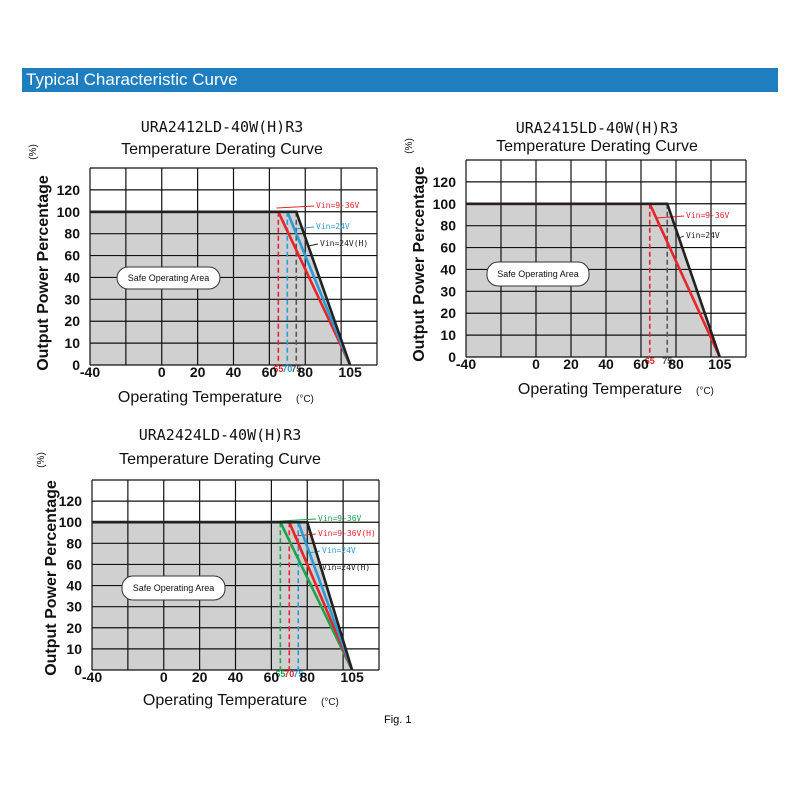 The width and height of the screenshot is (800, 800). What do you see at coordinates (400, 80) in the screenshot?
I see `section-title-bar: Typical Characteristic Curve` at bounding box center [400, 80].